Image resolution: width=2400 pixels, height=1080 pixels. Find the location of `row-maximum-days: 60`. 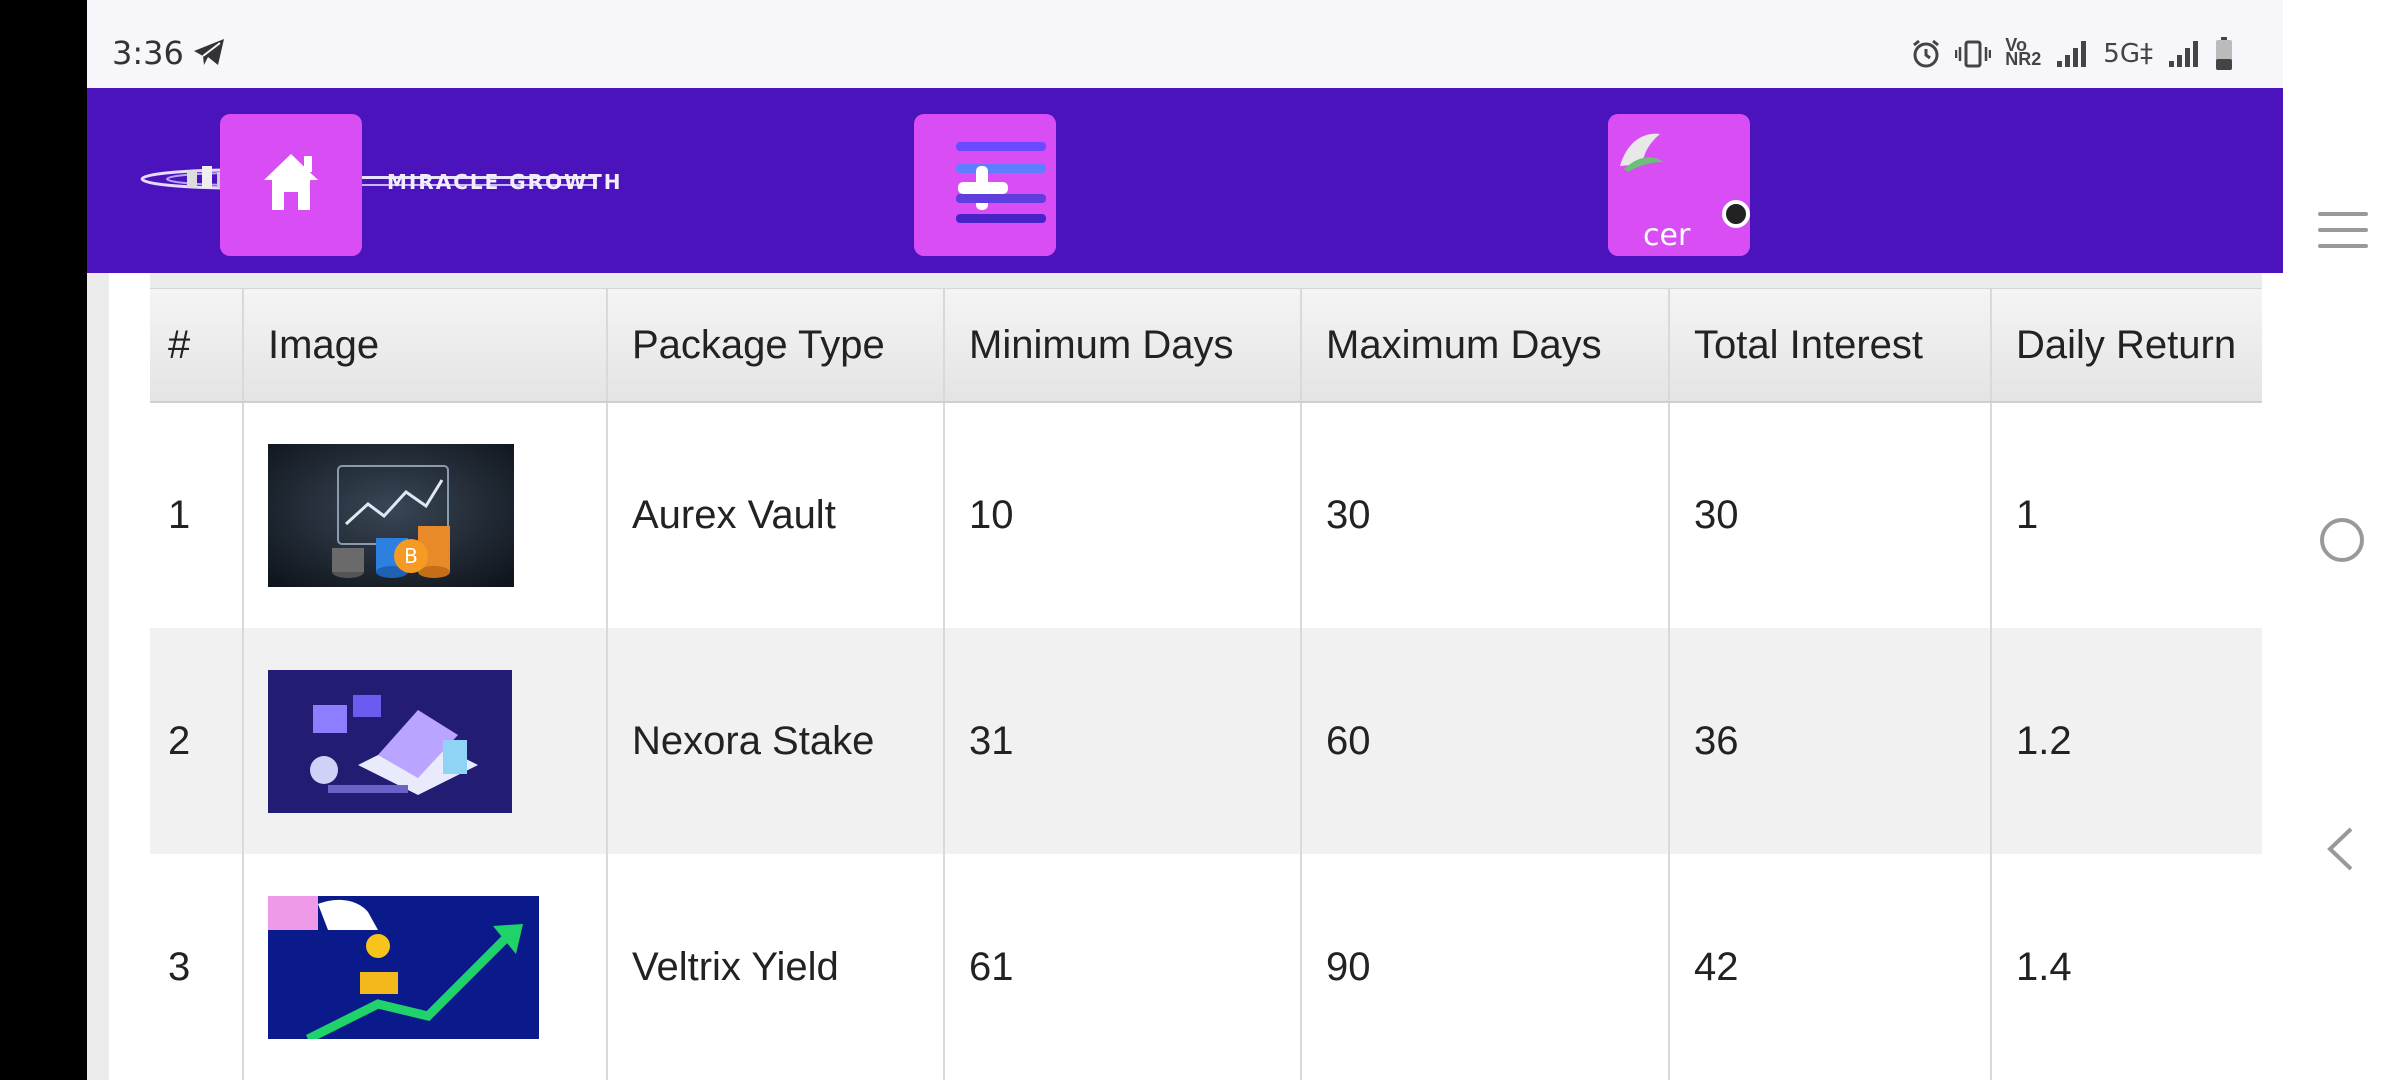

row-maximum-days: 60 is located at coordinates (1485, 741).